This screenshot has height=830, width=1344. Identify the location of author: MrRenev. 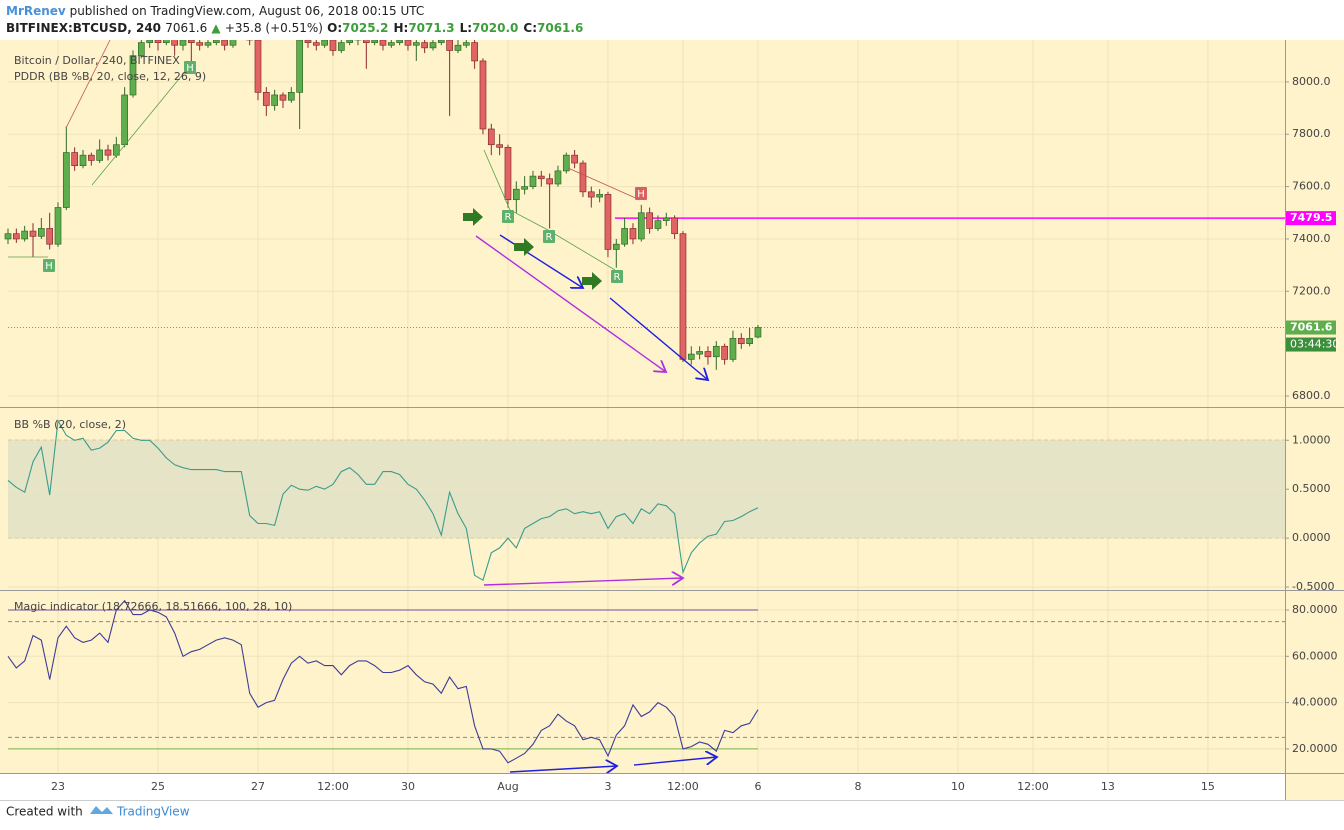
(36, 11).